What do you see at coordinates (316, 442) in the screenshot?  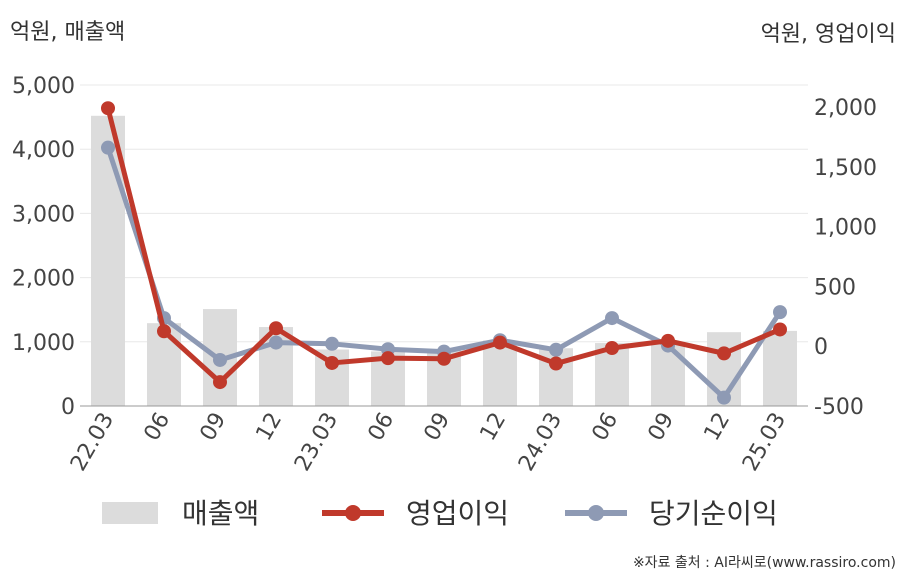 I see `x-tick-label: 23.03` at bounding box center [316, 442].